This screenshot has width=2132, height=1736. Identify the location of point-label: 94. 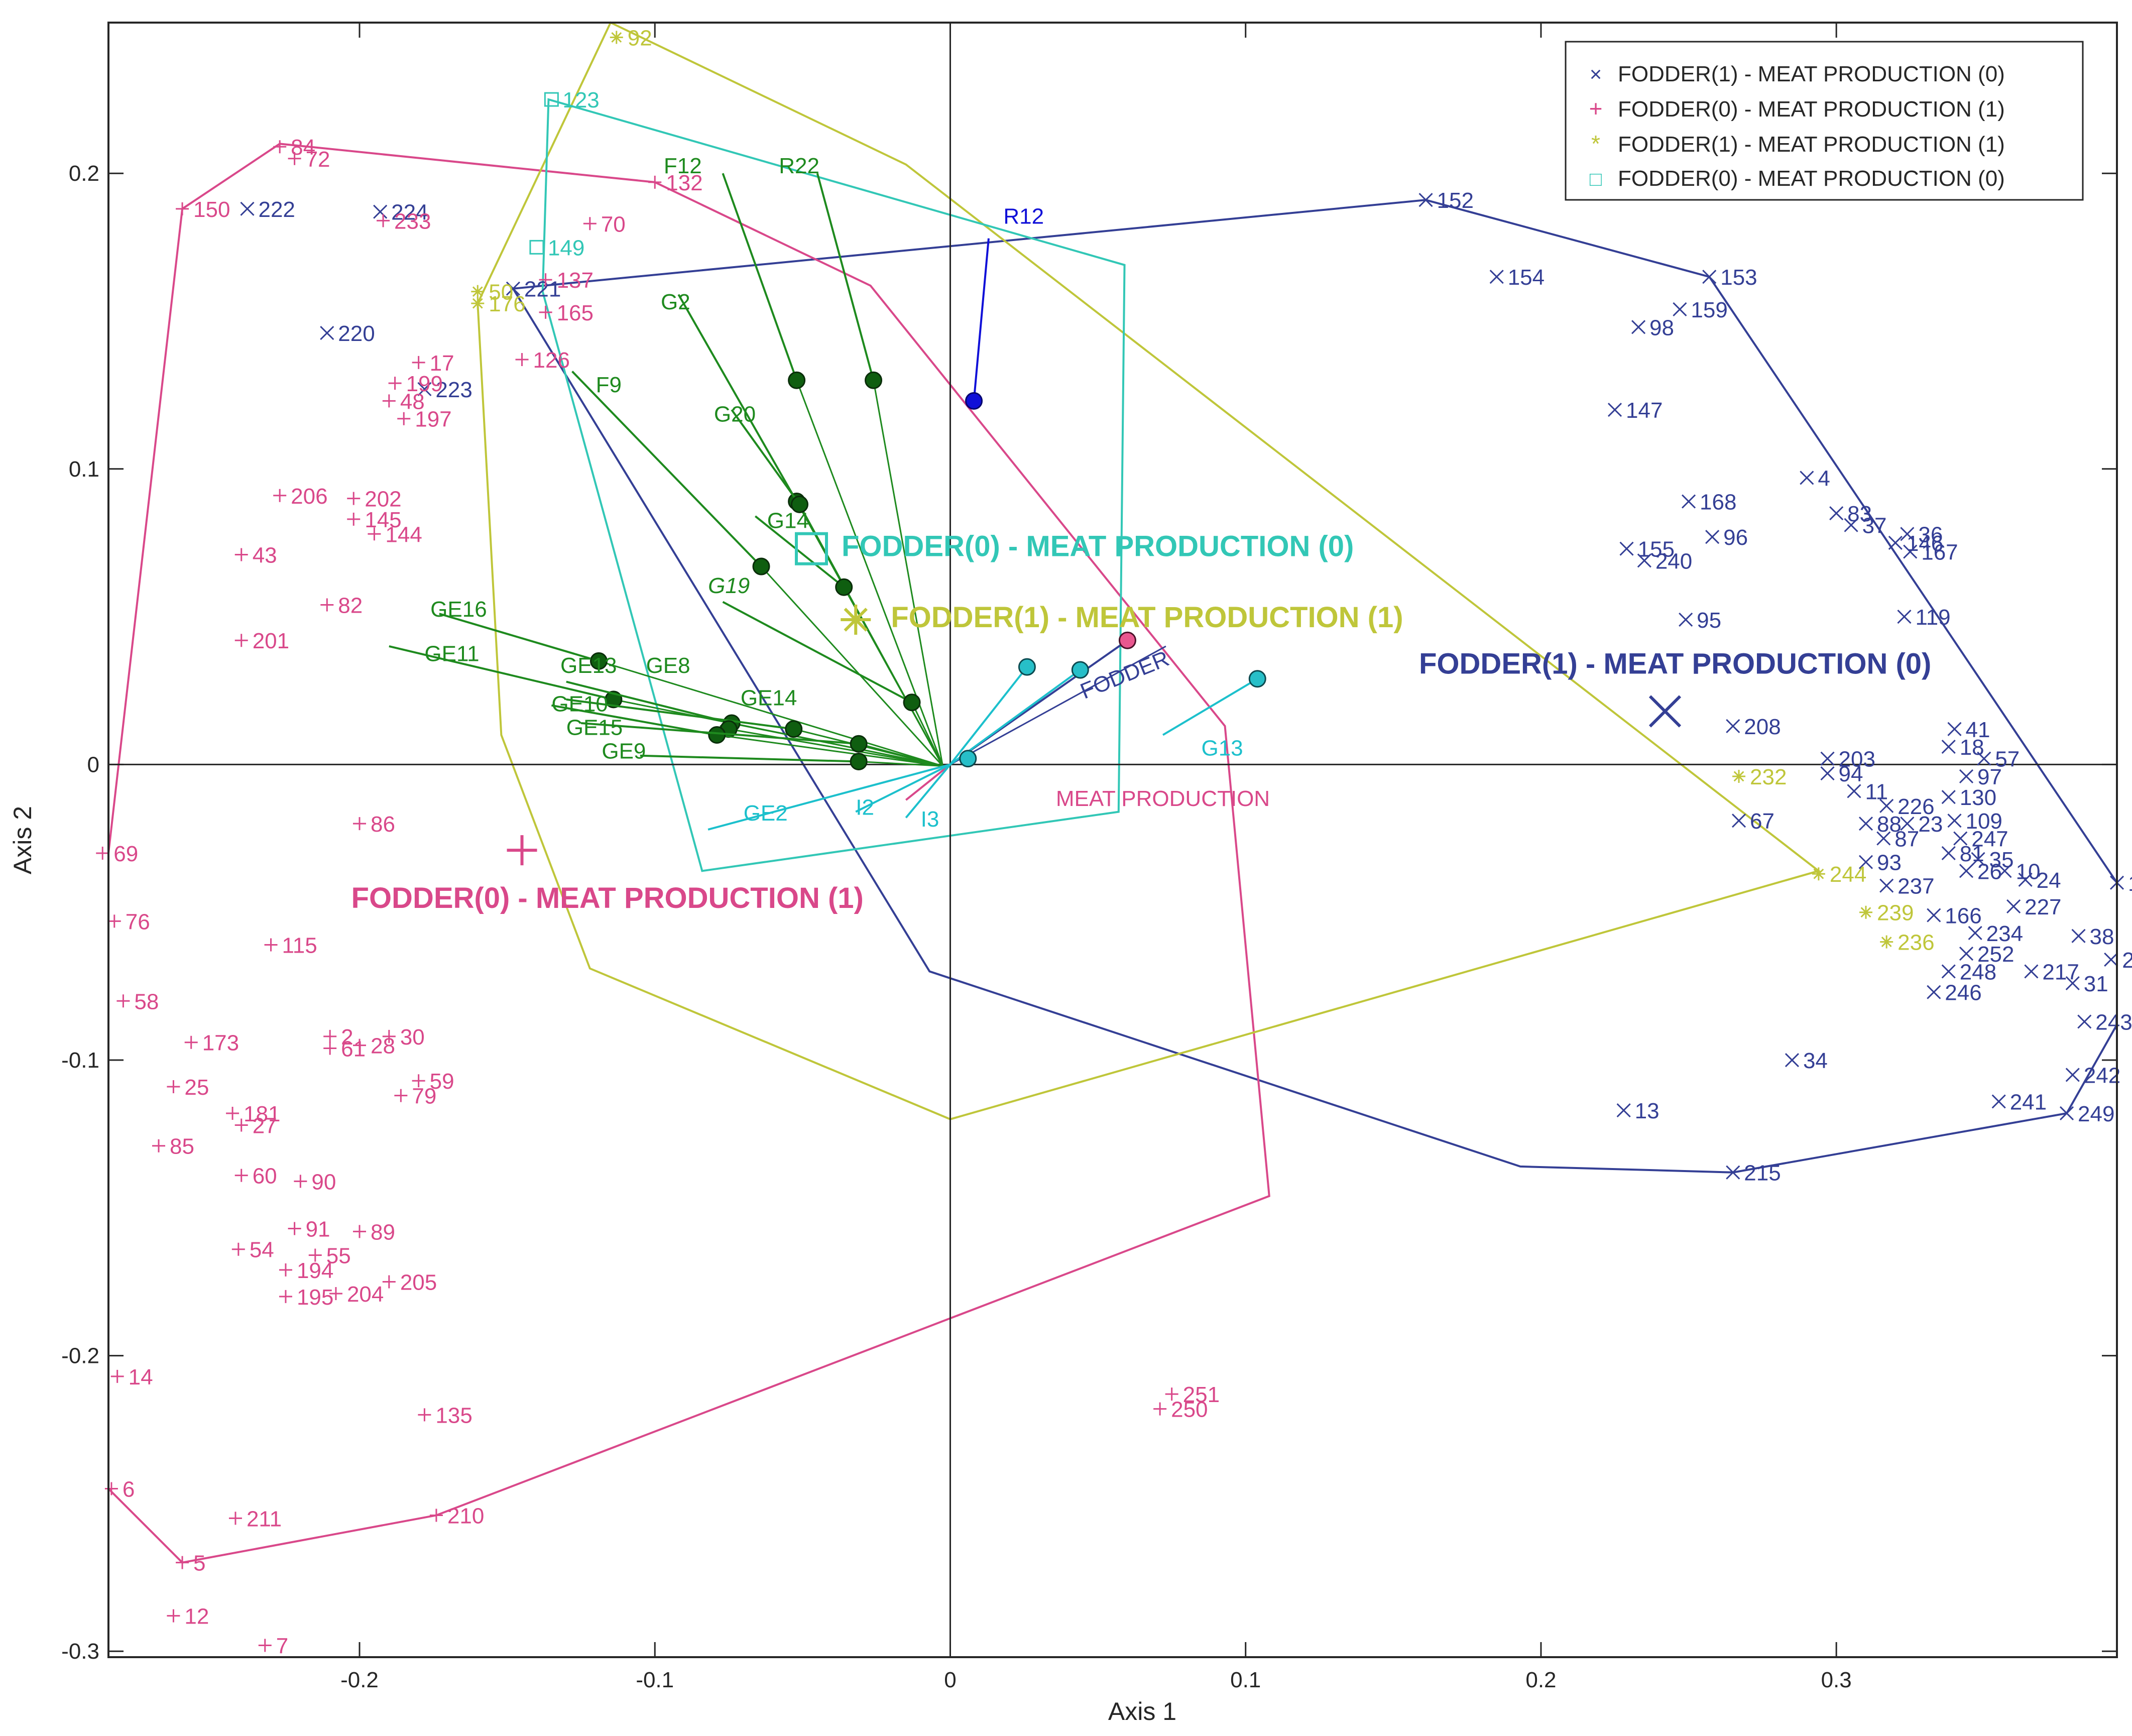
(1851, 774).